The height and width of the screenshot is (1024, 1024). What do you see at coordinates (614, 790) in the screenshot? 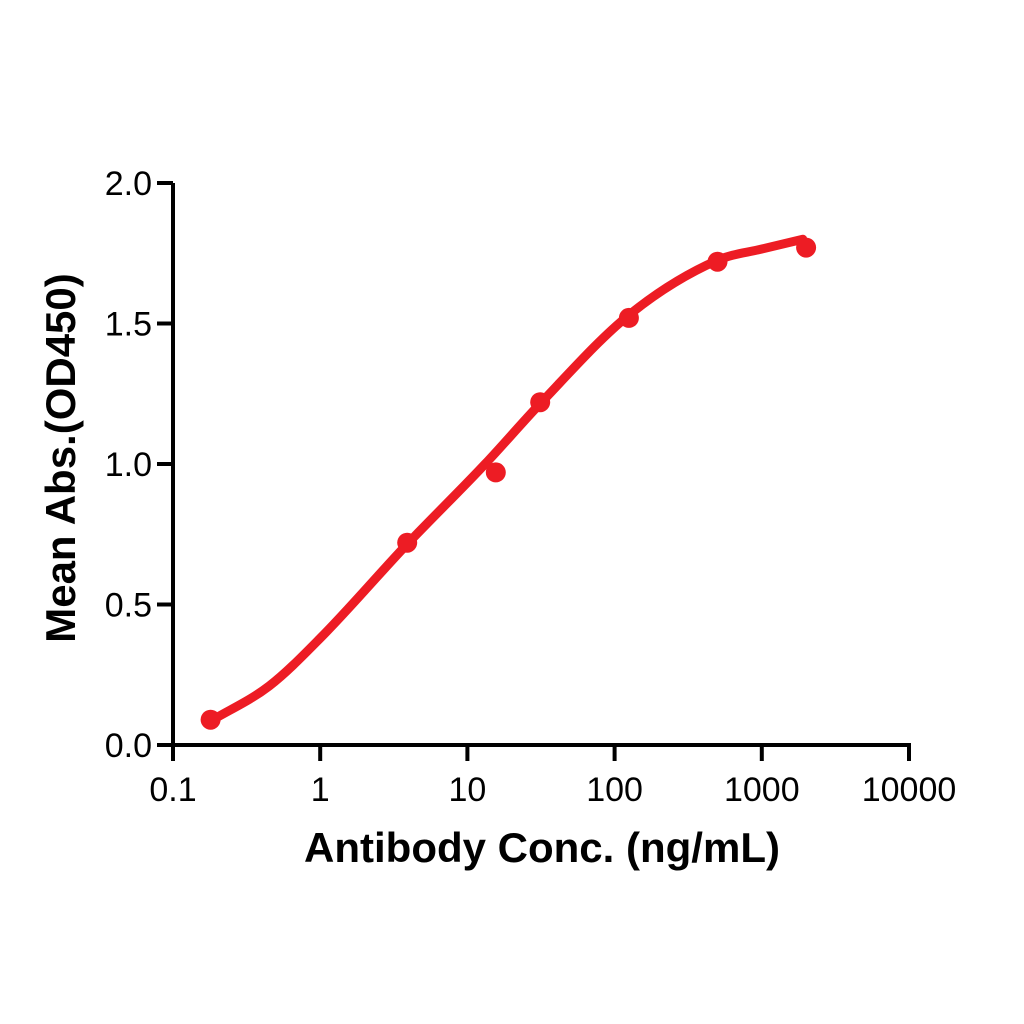
I see `x-tick-label: 100` at bounding box center [614, 790].